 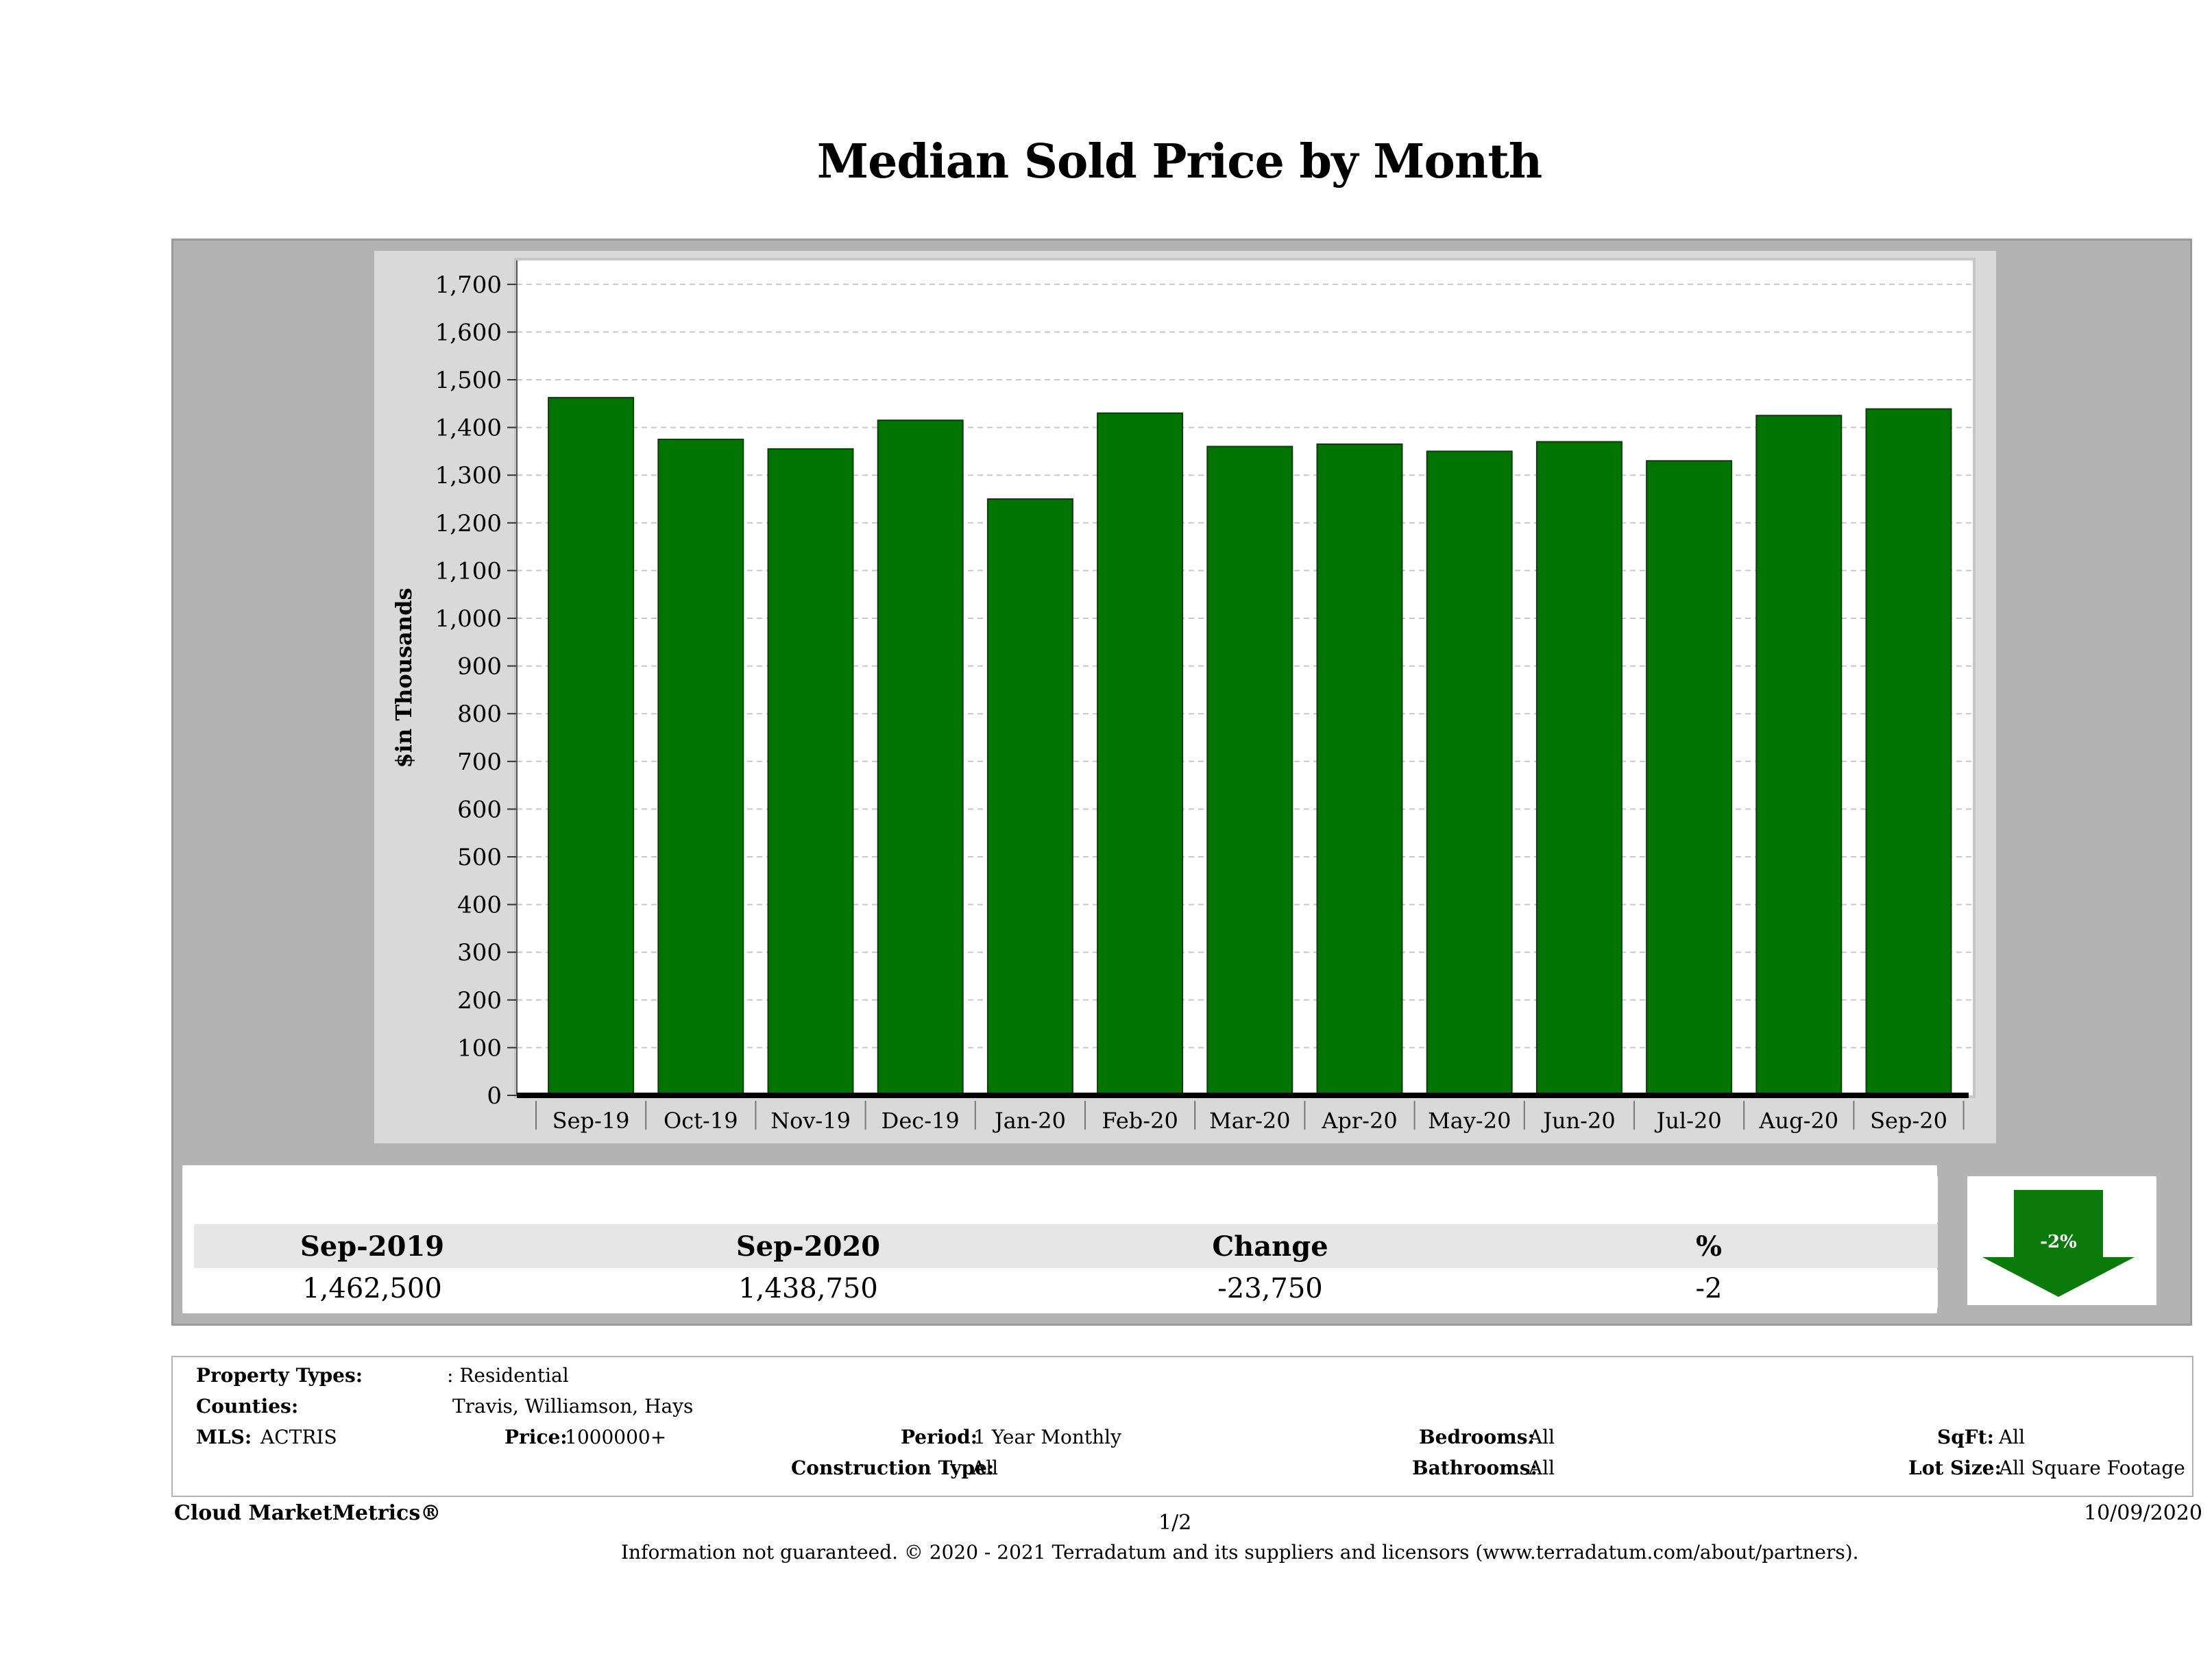 What do you see at coordinates (616, 1437) in the screenshot?
I see `price-value: 1000000+` at bounding box center [616, 1437].